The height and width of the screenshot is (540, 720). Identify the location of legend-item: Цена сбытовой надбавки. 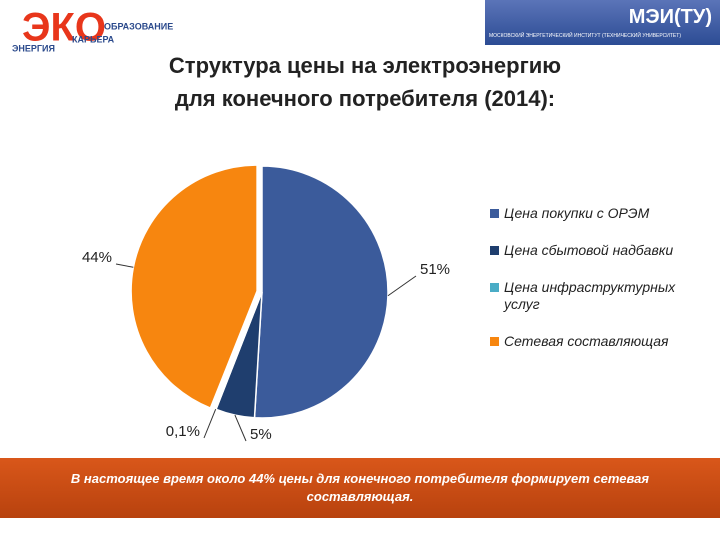
(597, 250).